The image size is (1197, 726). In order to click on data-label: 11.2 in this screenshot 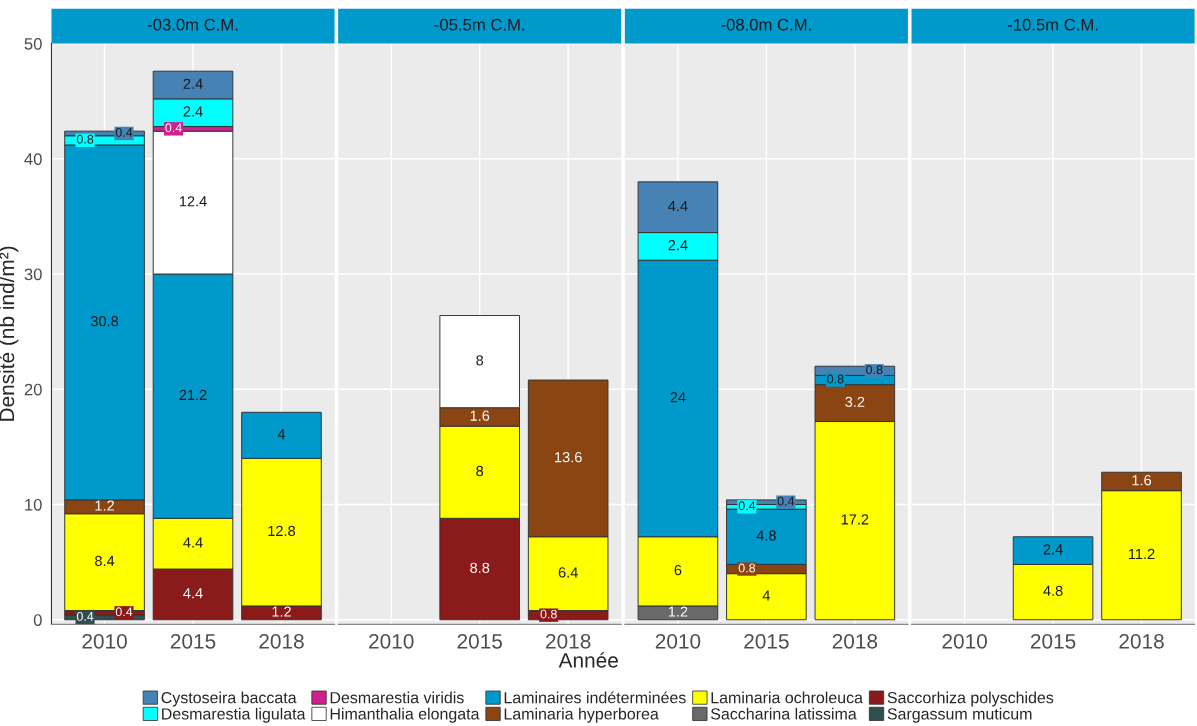, I will do `click(1141, 553)`.